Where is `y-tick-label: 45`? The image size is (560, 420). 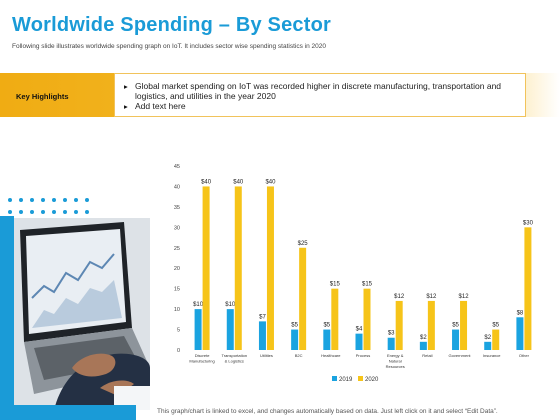
y-tick-label: 45 is located at coordinates (177, 167).